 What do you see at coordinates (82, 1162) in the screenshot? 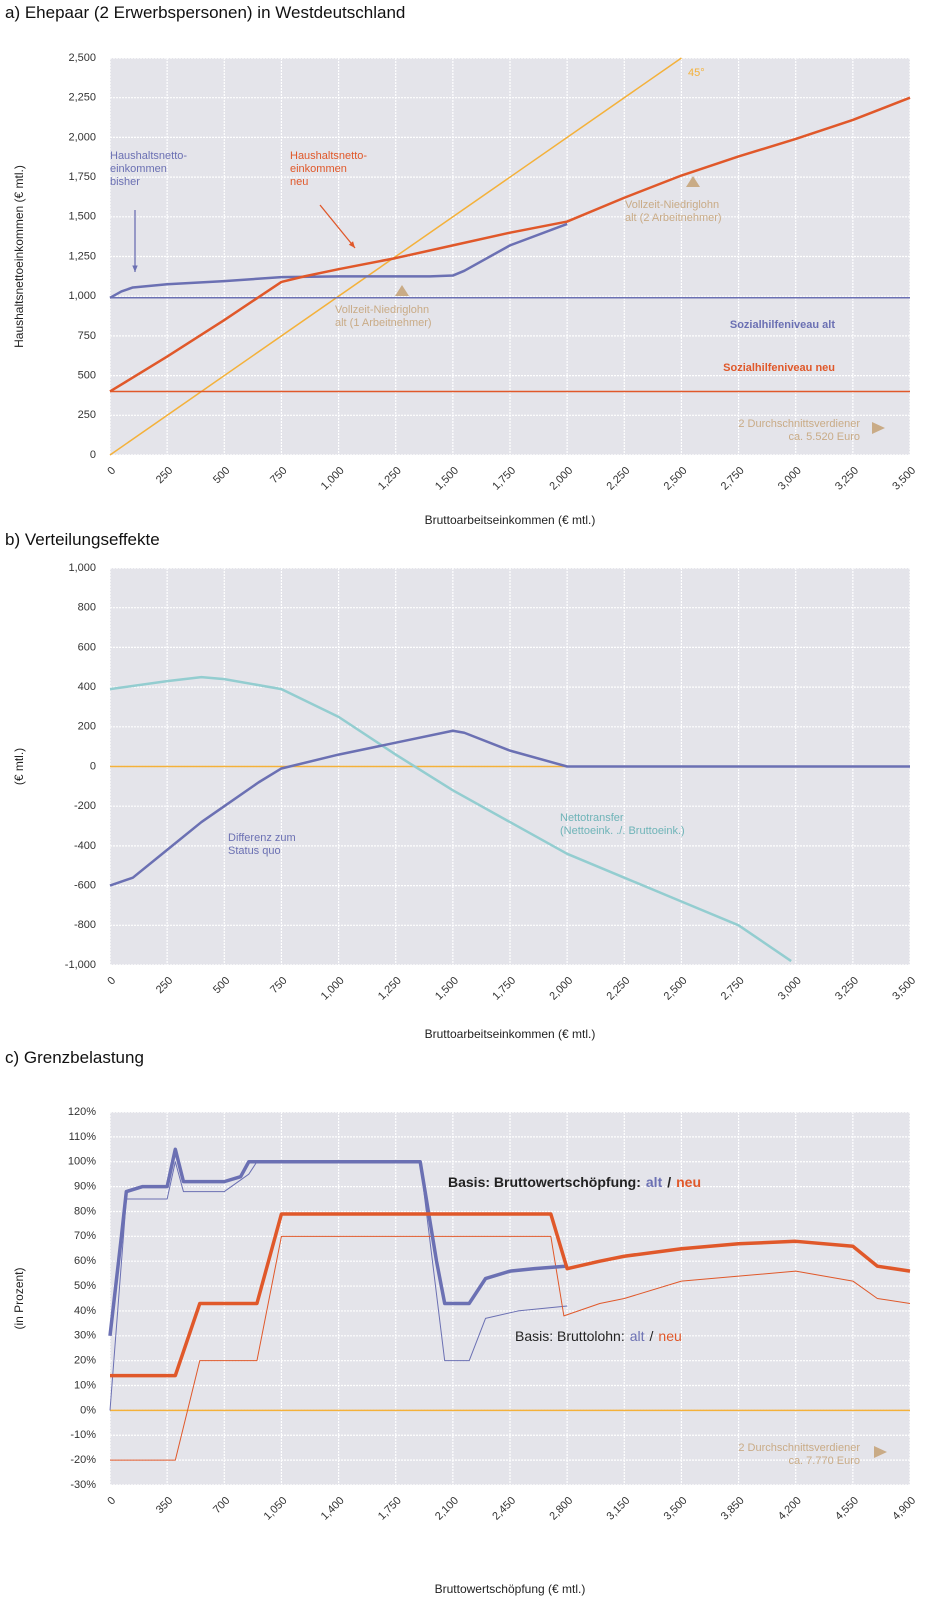
I see `y-tick-label: 100%` at bounding box center [82, 1162].